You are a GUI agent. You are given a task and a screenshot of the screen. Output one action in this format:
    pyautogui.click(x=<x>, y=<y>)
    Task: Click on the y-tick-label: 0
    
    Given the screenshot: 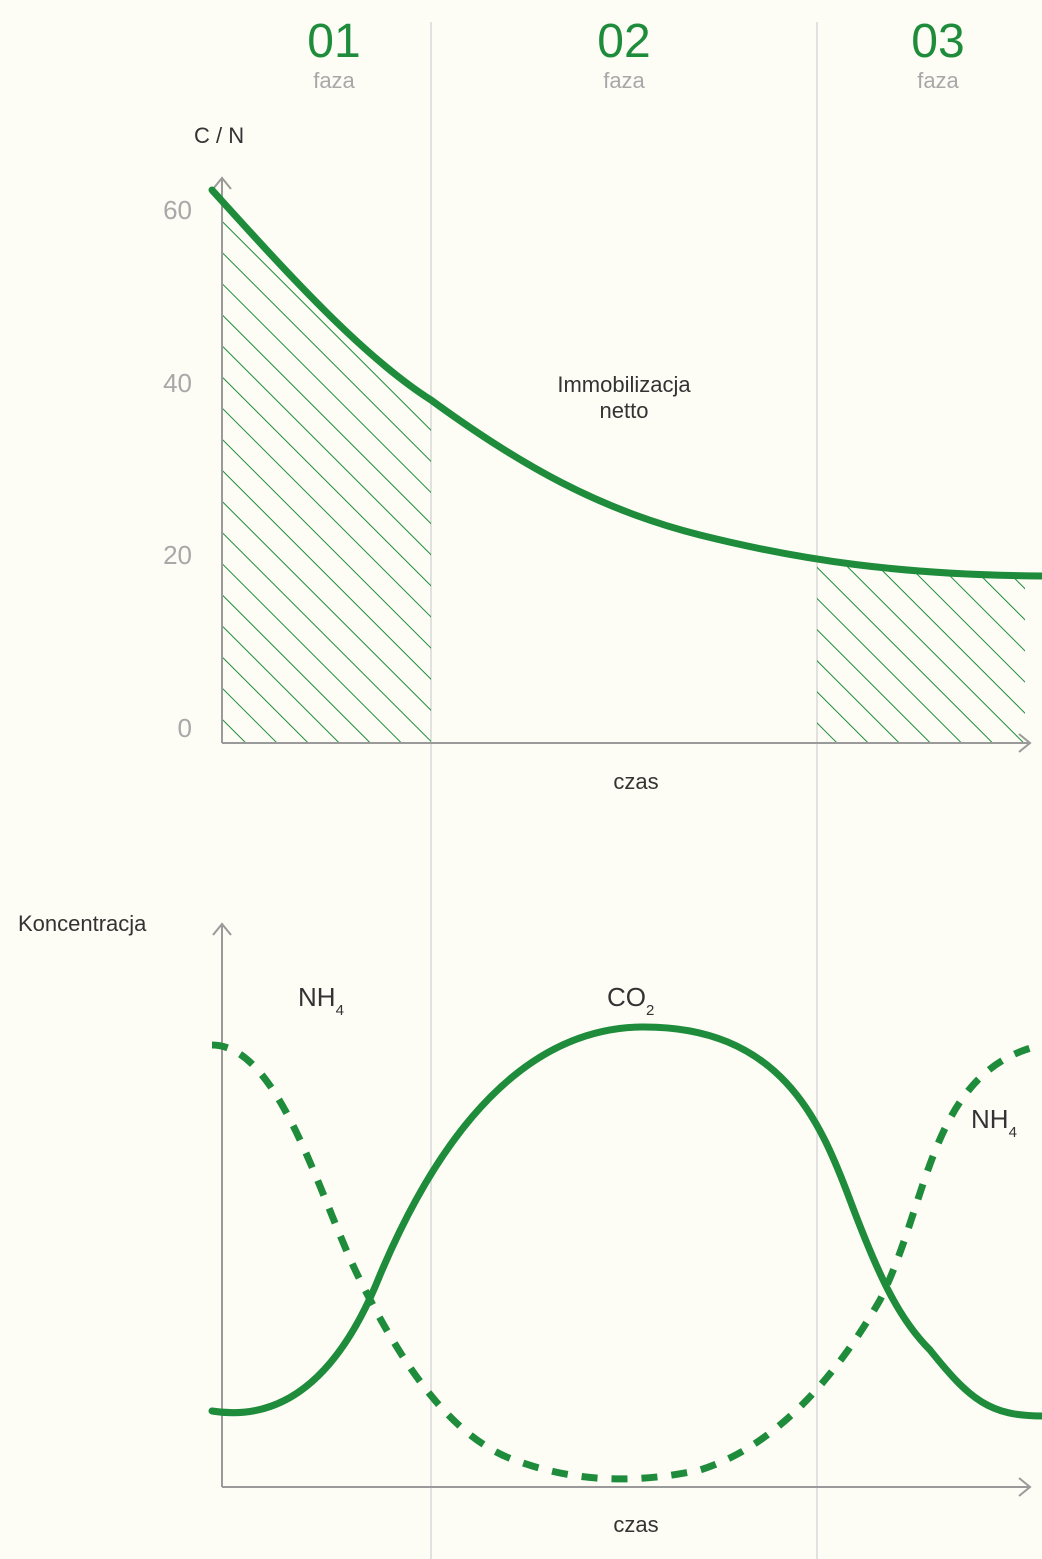 What is the action you would take?
    pyautogui.click(x=185, y=728)
    